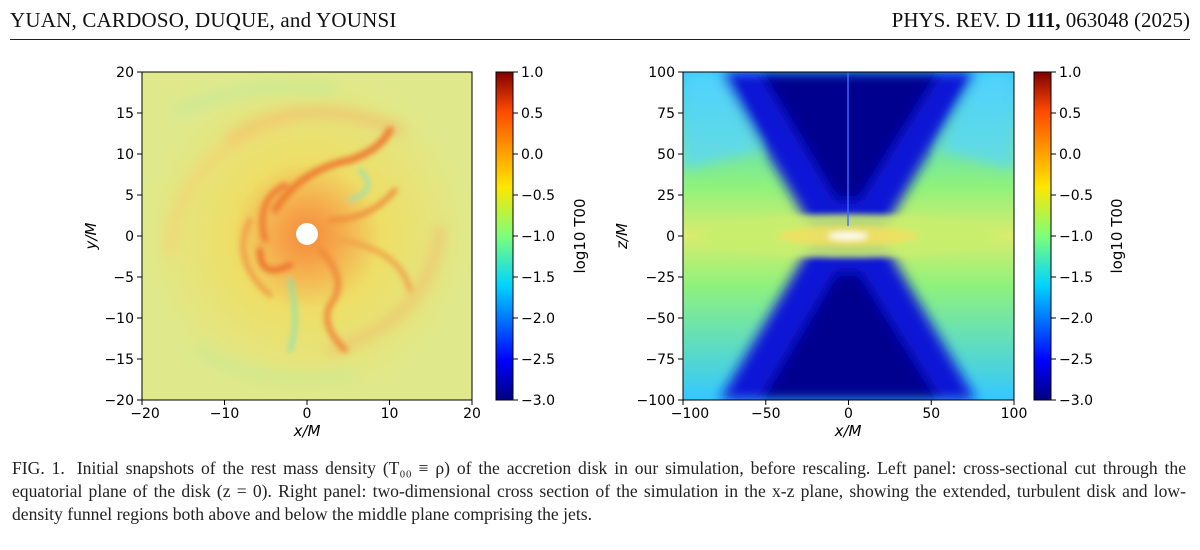  Describe the element at coordinates (123, 278) in the screenshot. I see `left-y-tick-label: −5` at that location.